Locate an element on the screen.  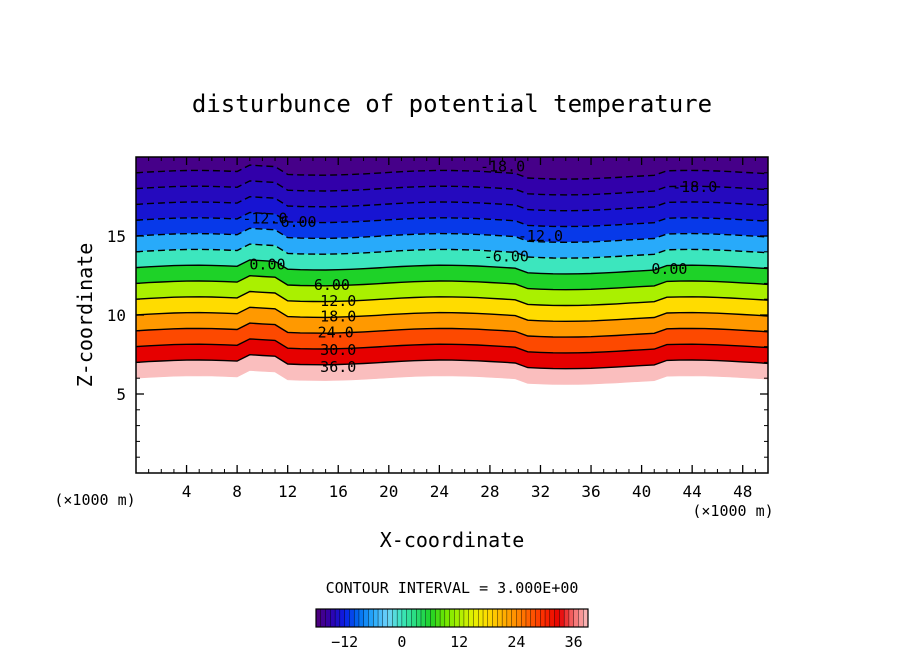
contour-interval-text: CONTOUR INTERVAL = 3.000E+00 is located at coordinates (452, 588).